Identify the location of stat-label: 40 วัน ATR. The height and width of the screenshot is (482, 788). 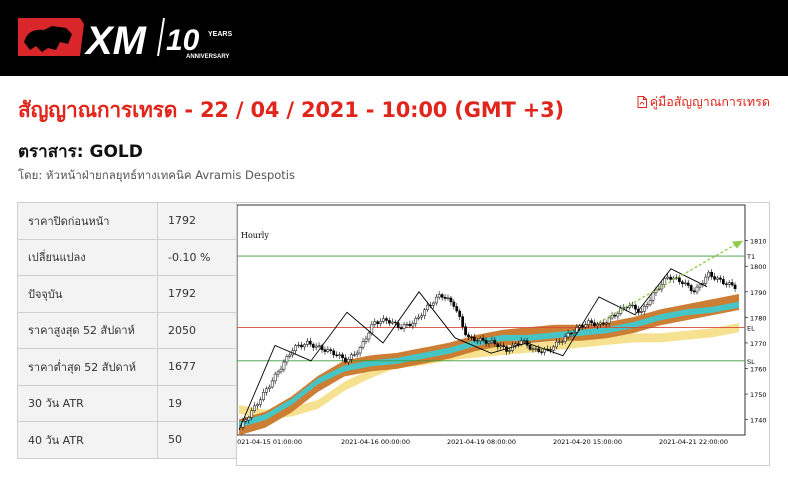
(87, 440).